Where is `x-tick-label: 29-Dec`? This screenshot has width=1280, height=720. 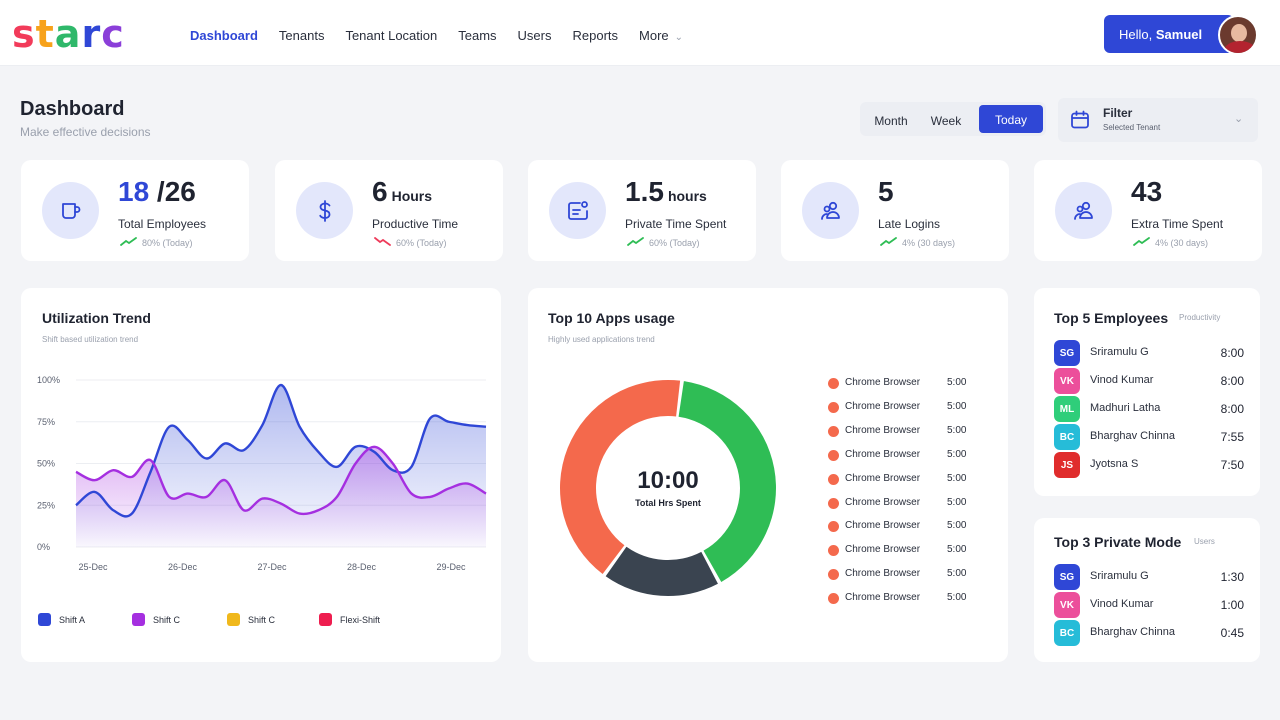 x-tick-label: 29-Dec is located at coordinates (451, 567).